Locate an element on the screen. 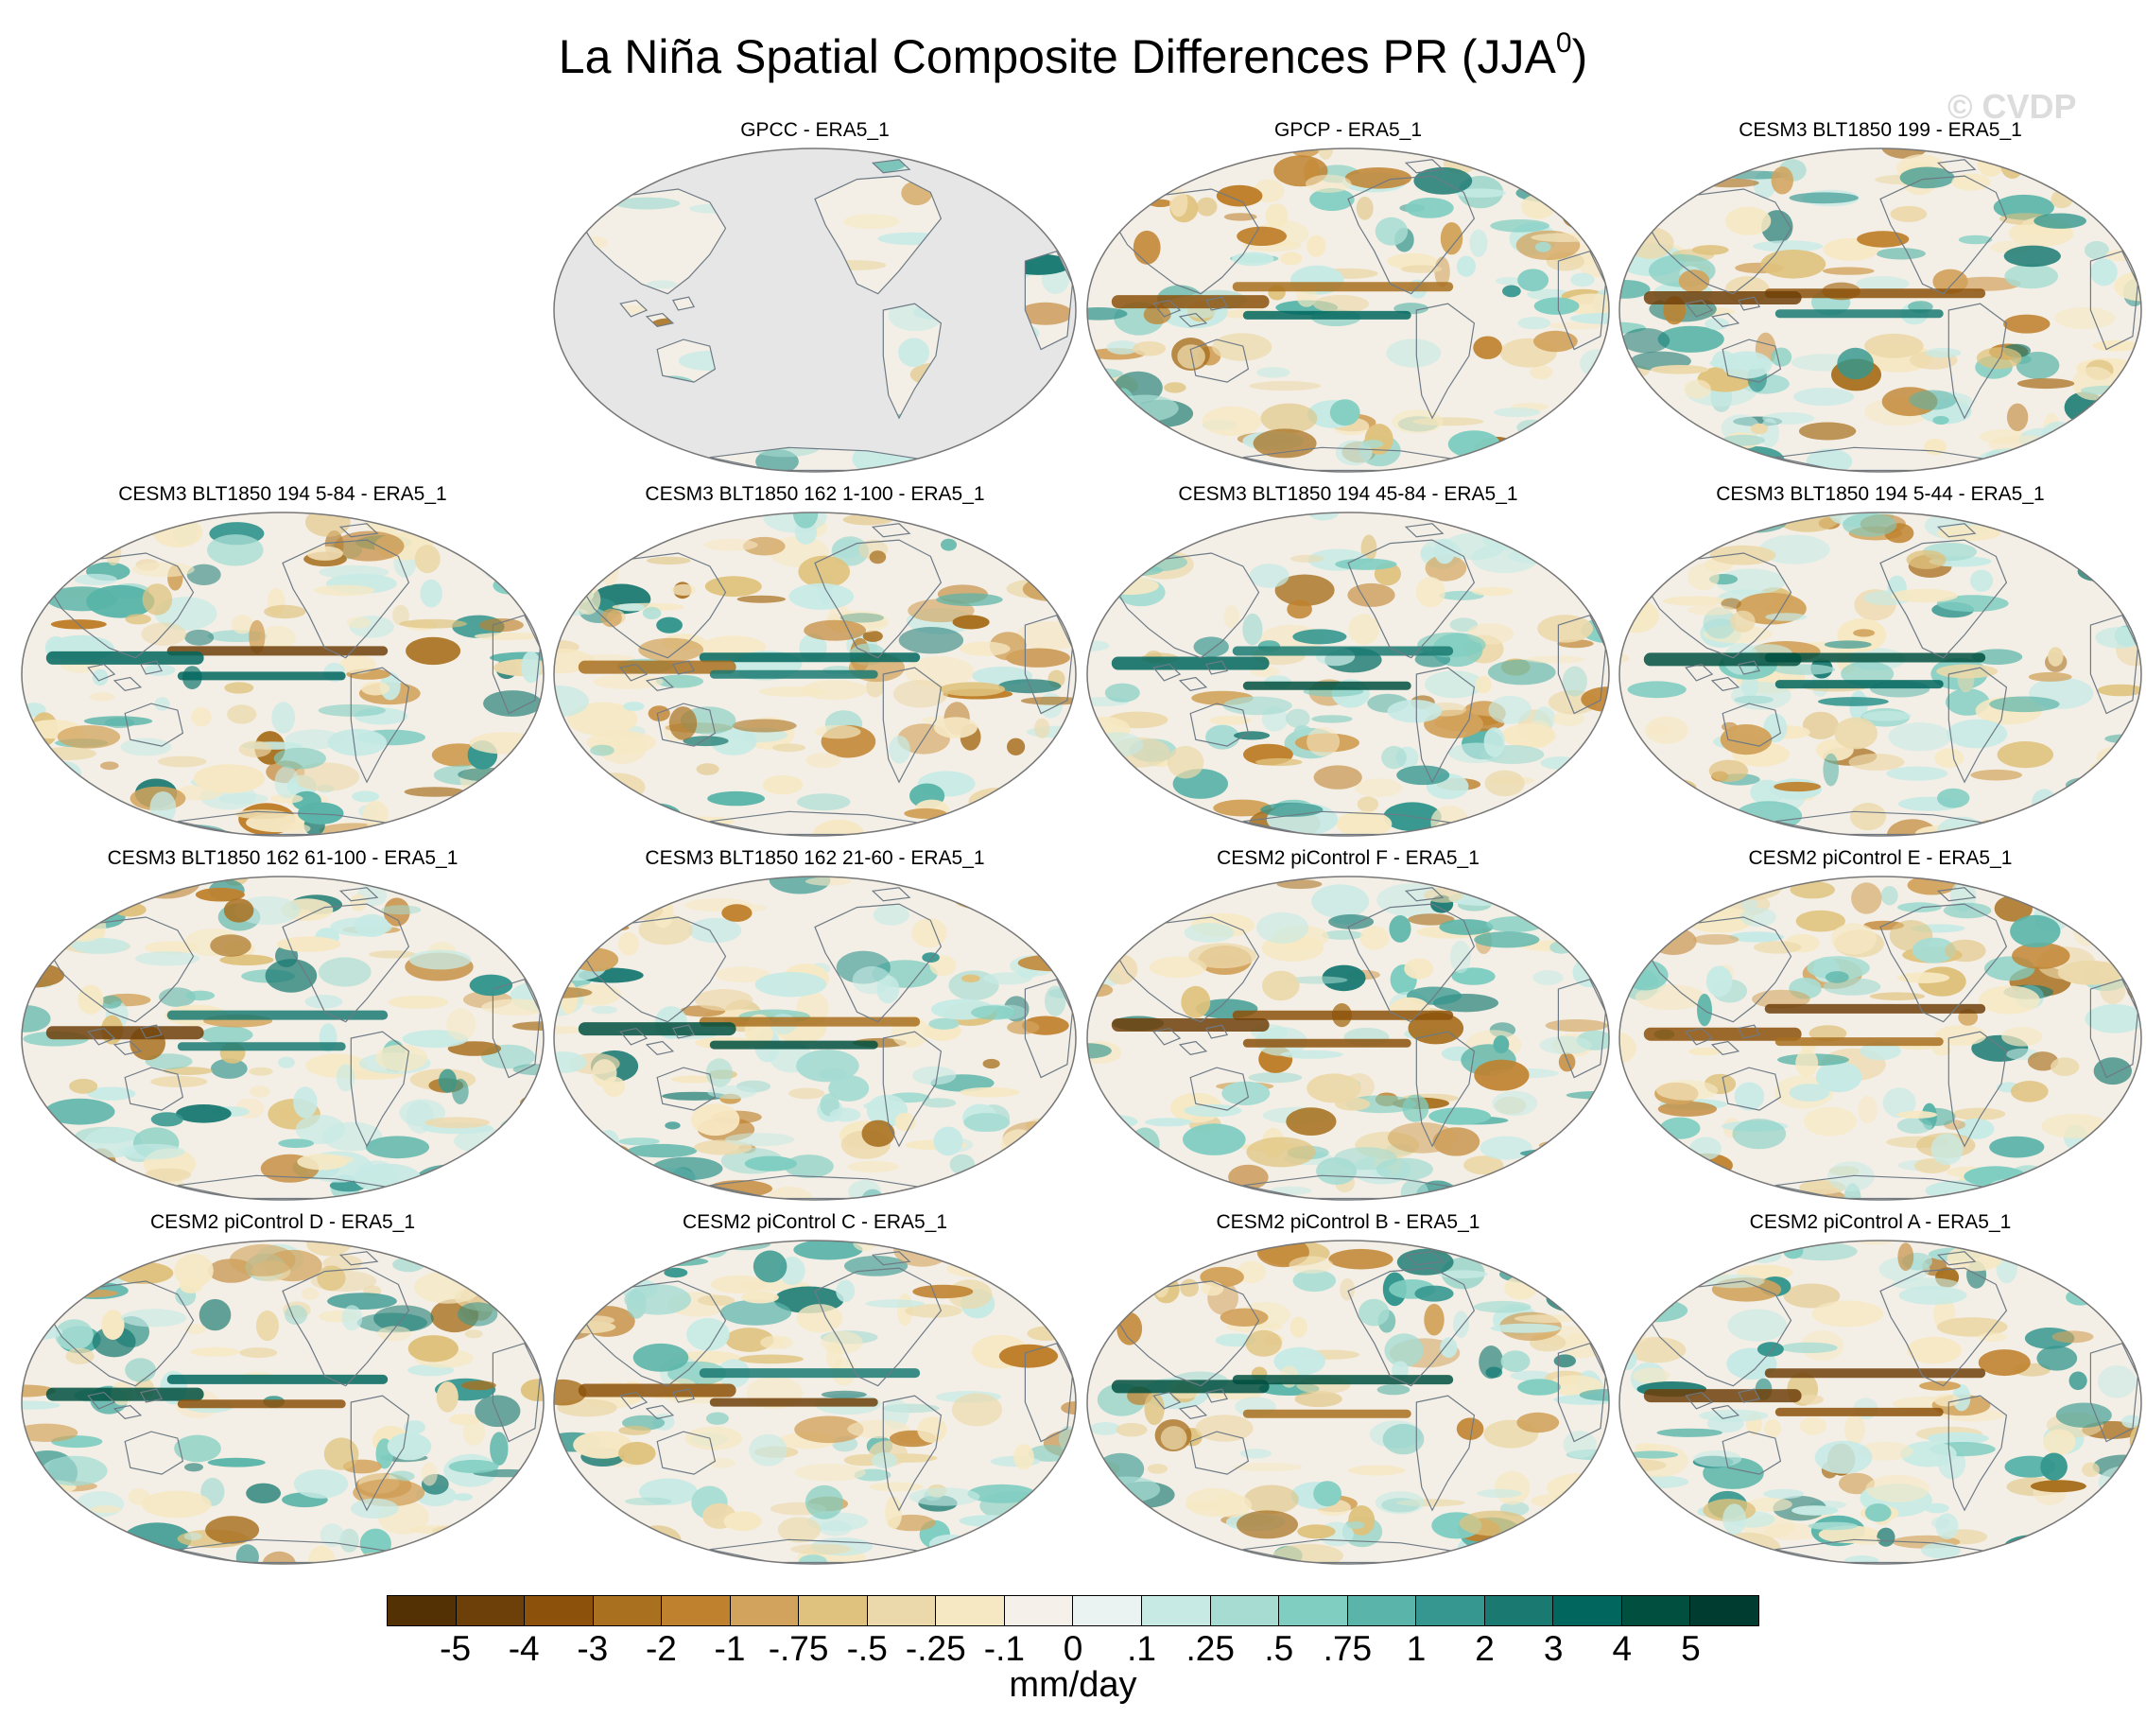 This screenshot has height=1736, width=2146. colorbar-tick: -4 is located at coordinates (524, 1648).